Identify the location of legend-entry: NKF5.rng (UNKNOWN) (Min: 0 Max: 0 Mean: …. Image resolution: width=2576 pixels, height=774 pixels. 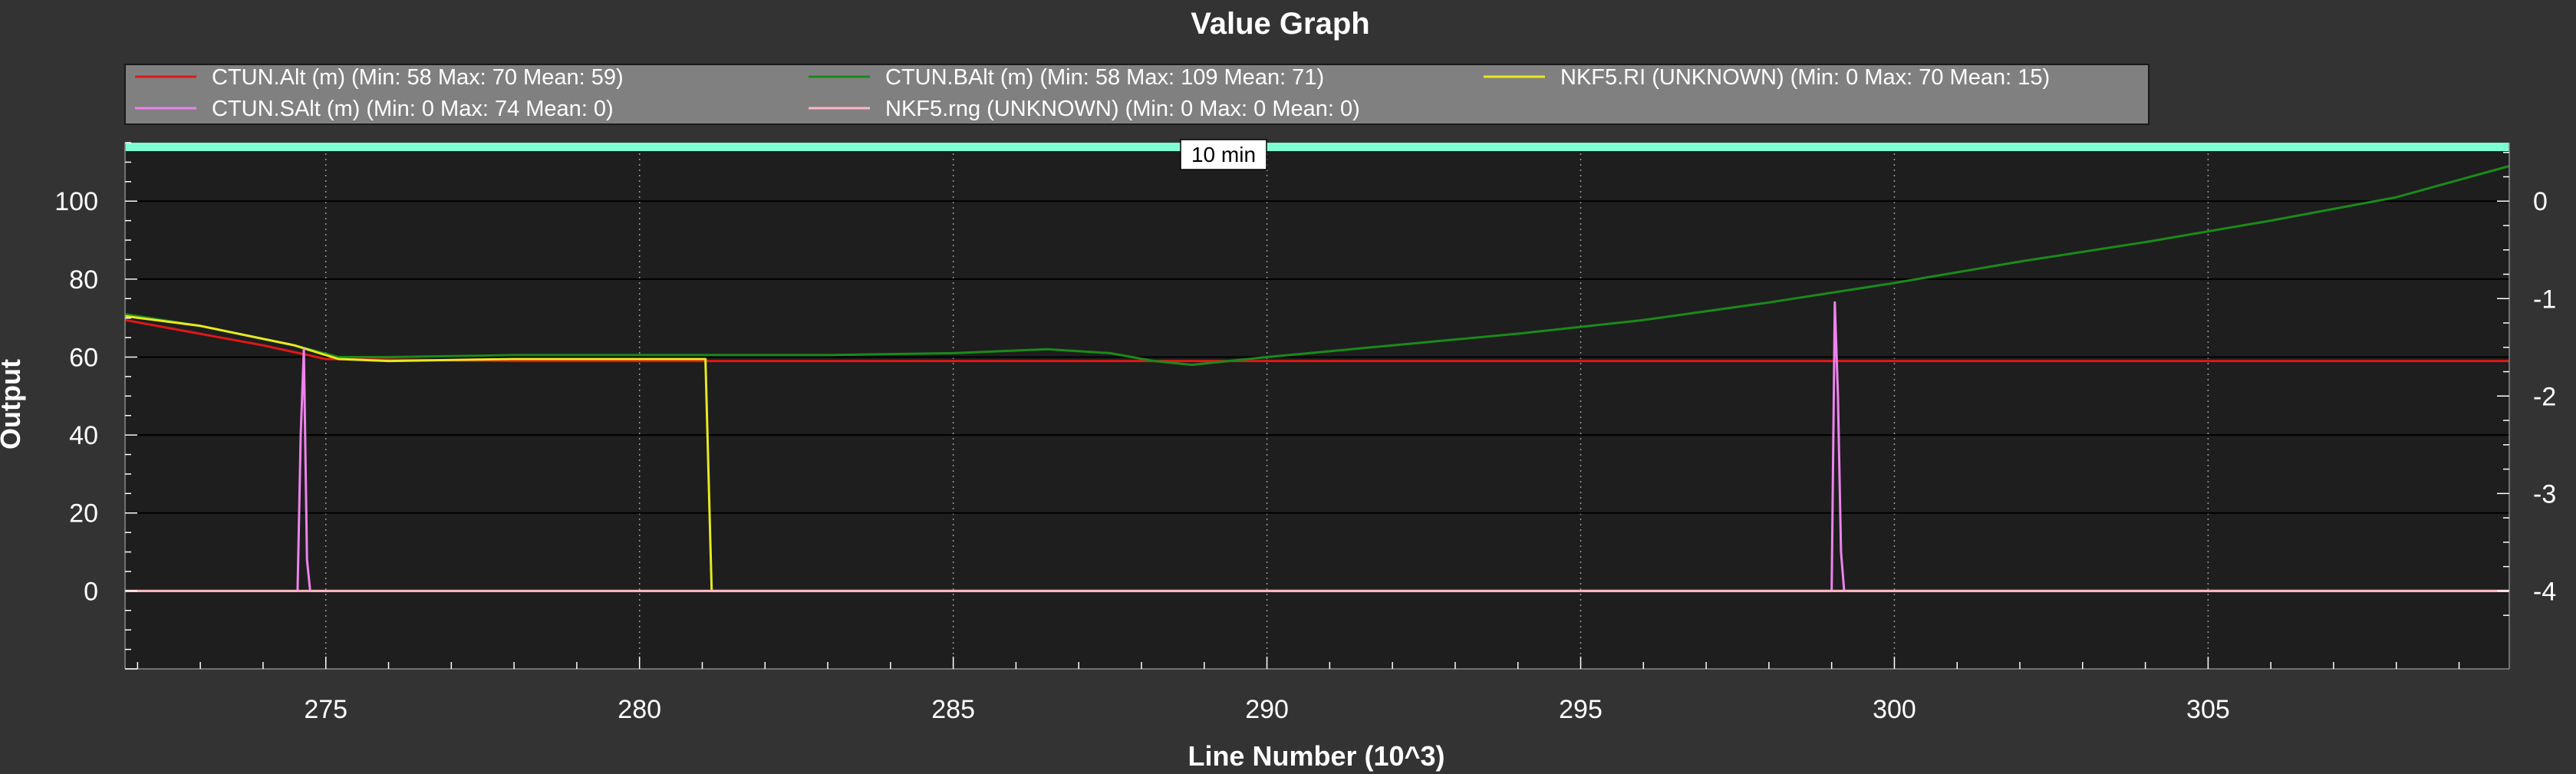
(1122, 109).